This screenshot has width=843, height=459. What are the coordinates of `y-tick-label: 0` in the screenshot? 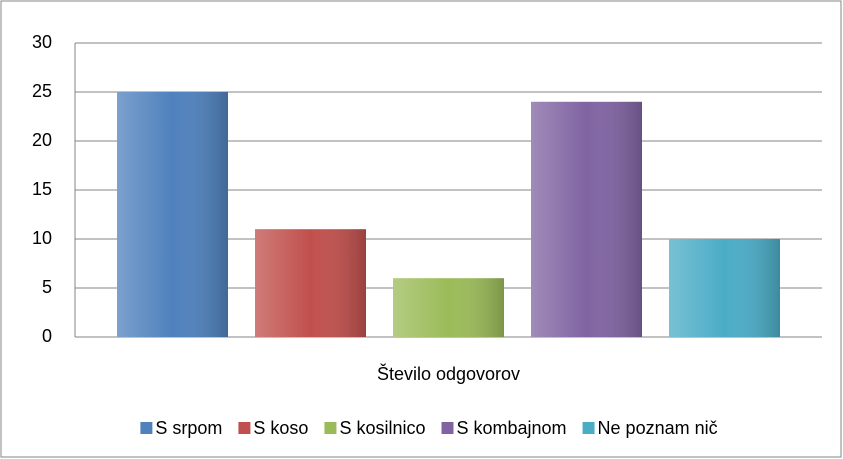 It's located at (47, 336).